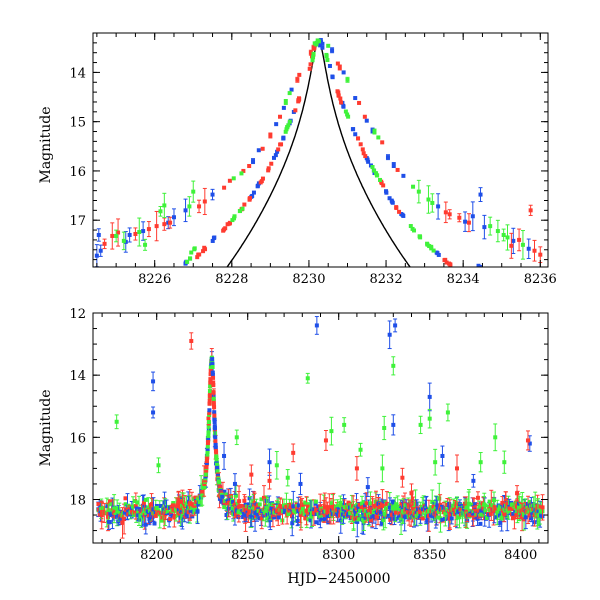  What do you see at coordinates (153, 381) in the screenshot?
I see `outlier-point-blue` at bounding box center [153, 381].